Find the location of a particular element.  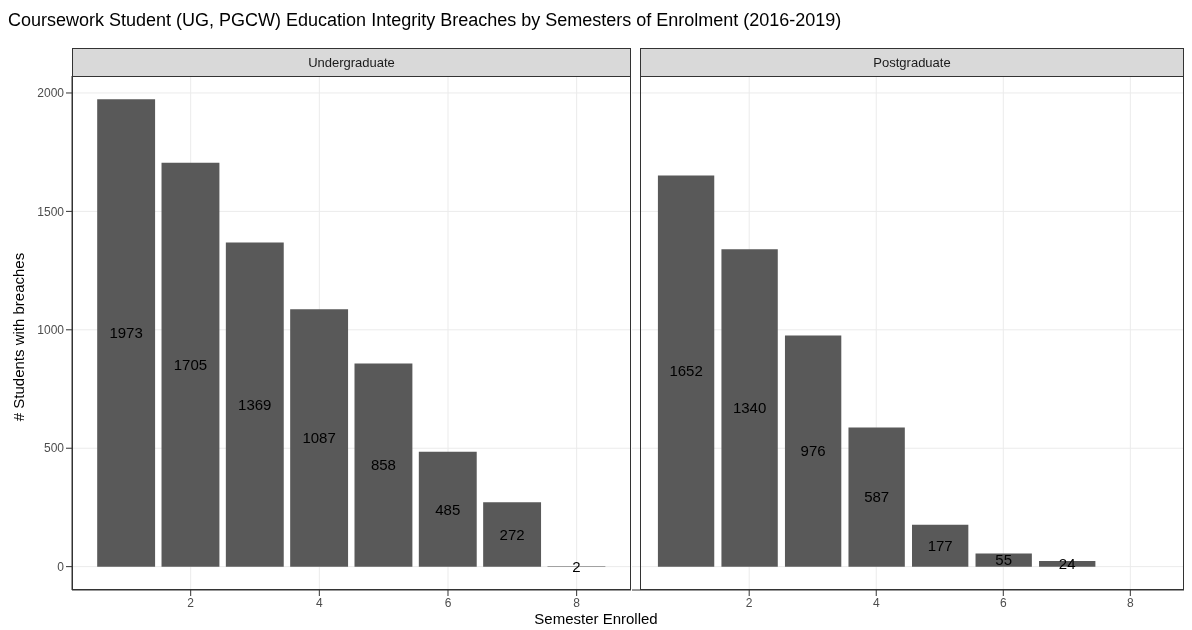

data-label: 272 is located at coordinates (512, 534).